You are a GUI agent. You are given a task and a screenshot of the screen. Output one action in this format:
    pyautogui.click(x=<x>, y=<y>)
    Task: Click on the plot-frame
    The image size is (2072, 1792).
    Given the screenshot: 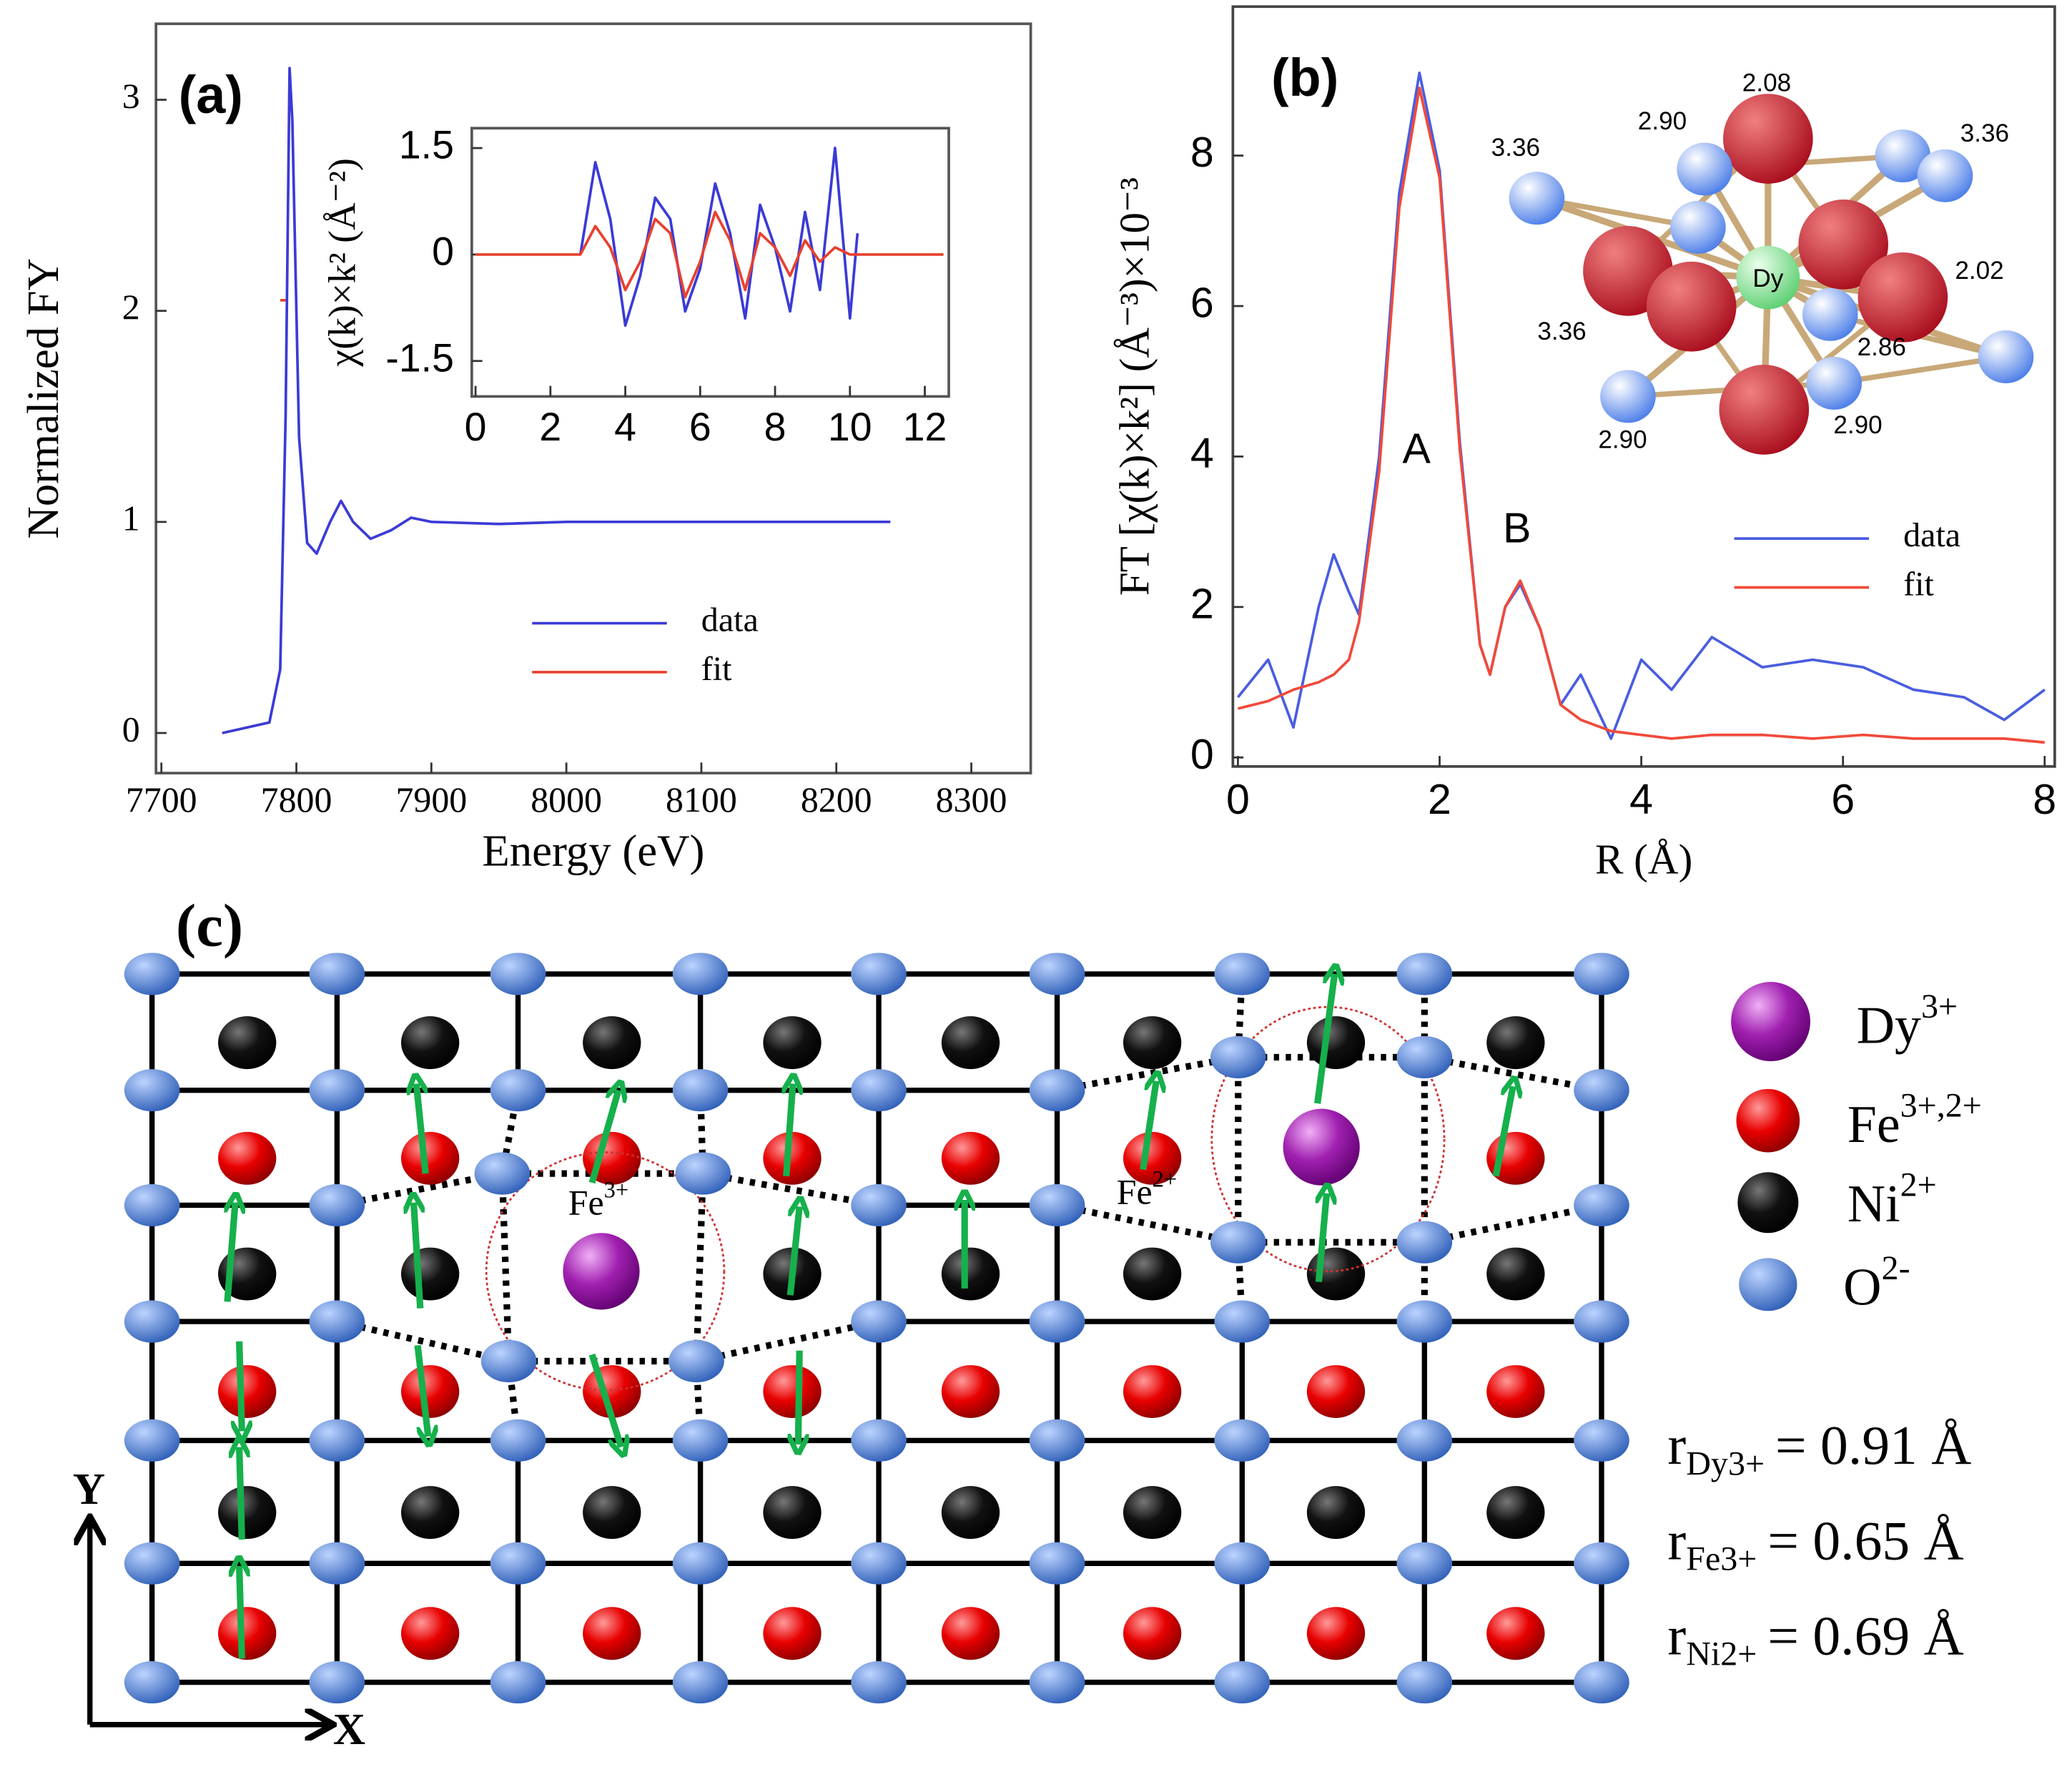 What is the action you would take?
    pyautogui.click(x=710, y=262)
    